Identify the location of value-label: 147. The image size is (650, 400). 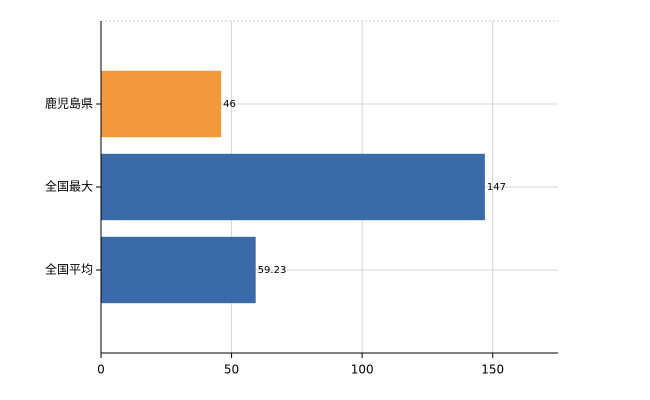
(496, 187).